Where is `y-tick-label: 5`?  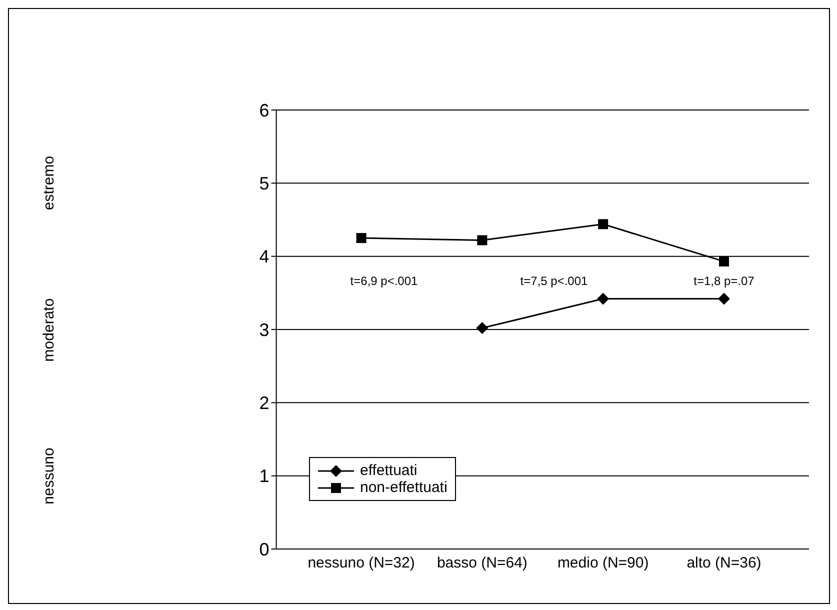 y-tick-label: 5 is located at coordinates (264, 184).